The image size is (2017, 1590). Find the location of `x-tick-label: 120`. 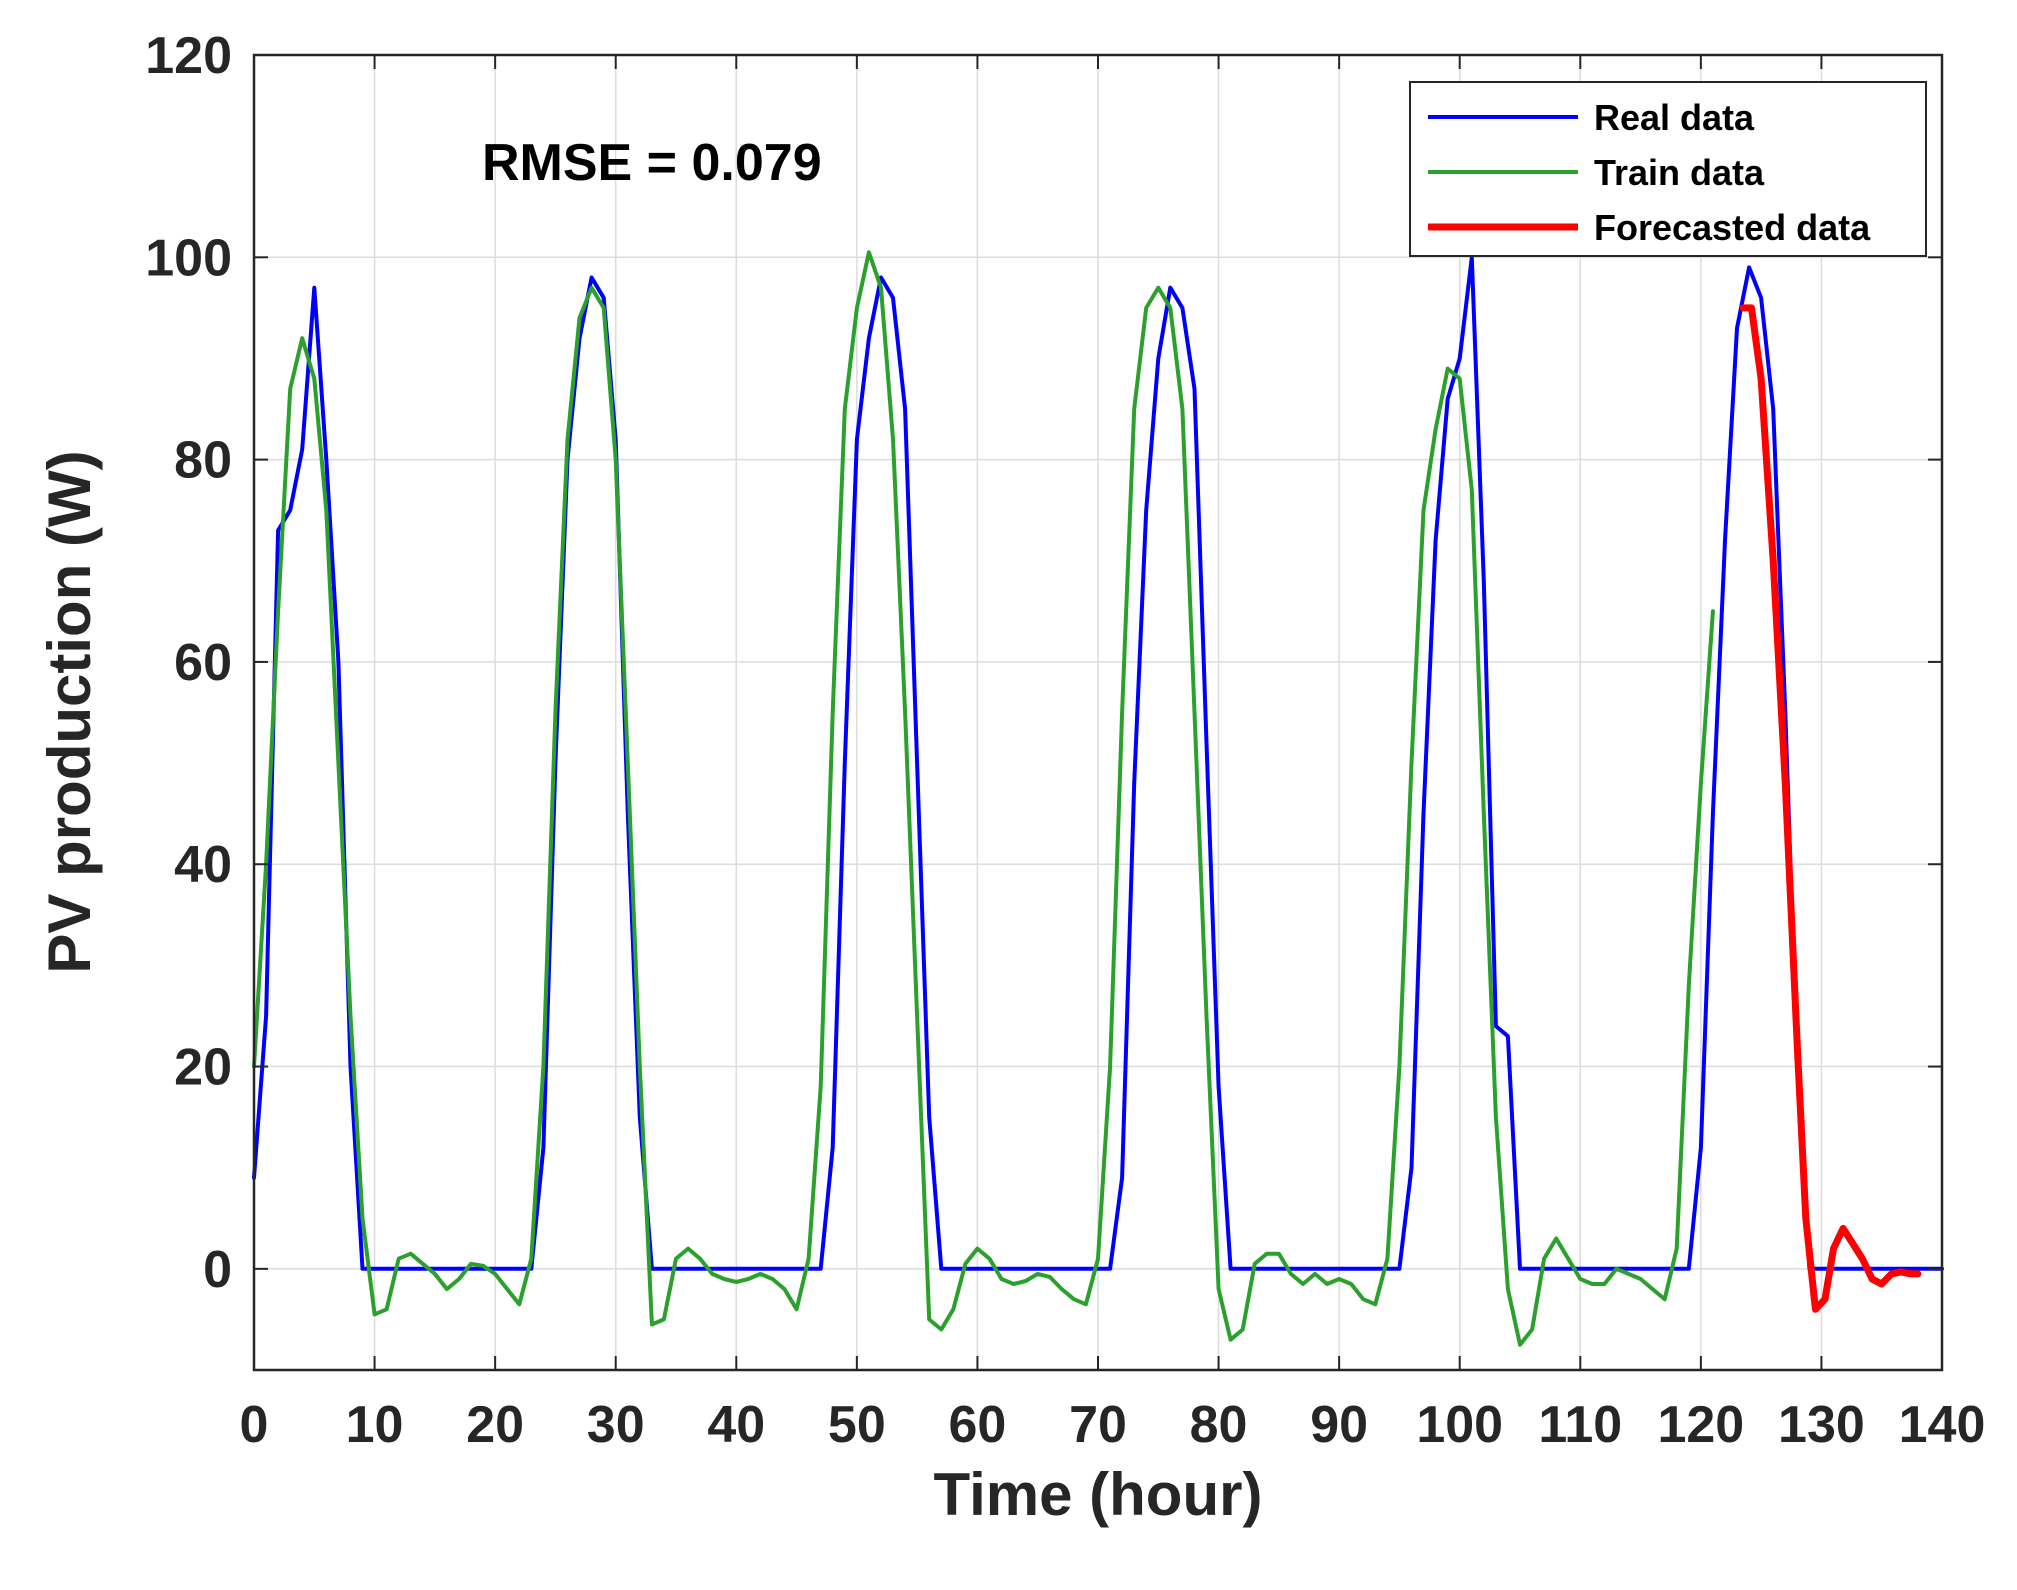

x-tick-label: 120 is located at coordinates (1700, 1425).